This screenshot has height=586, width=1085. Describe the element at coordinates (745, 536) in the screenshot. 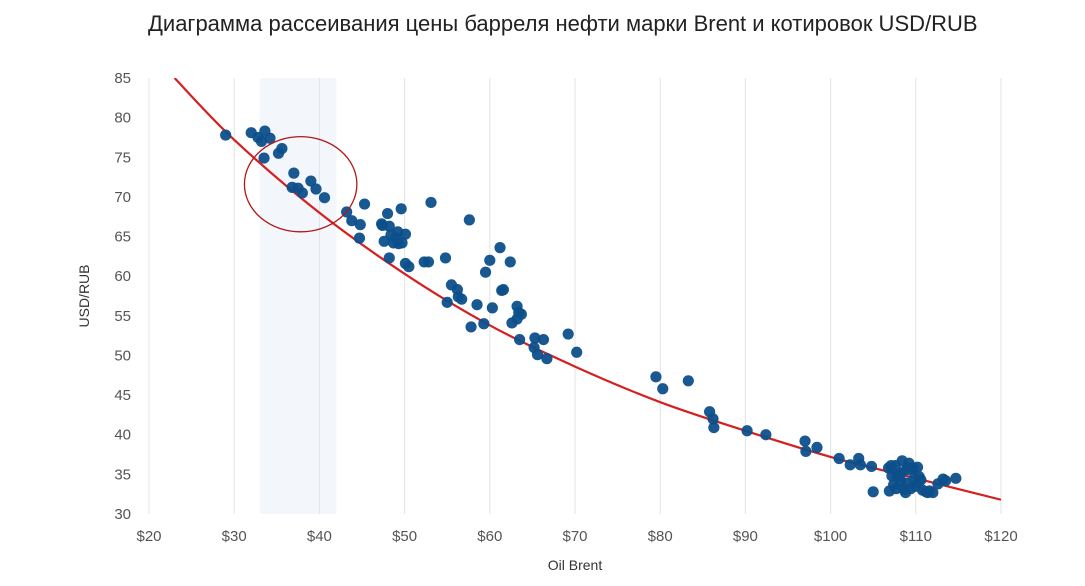

I see `x-tick-label: $90` at that location.